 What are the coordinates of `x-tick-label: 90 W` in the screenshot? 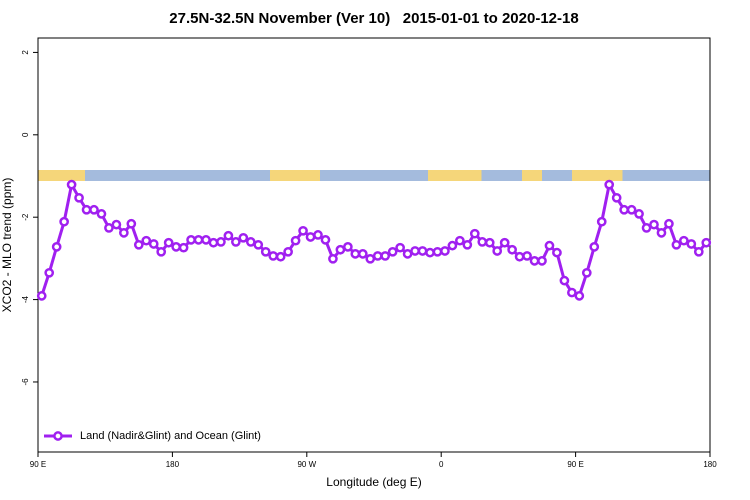 It's located at (306, 464).